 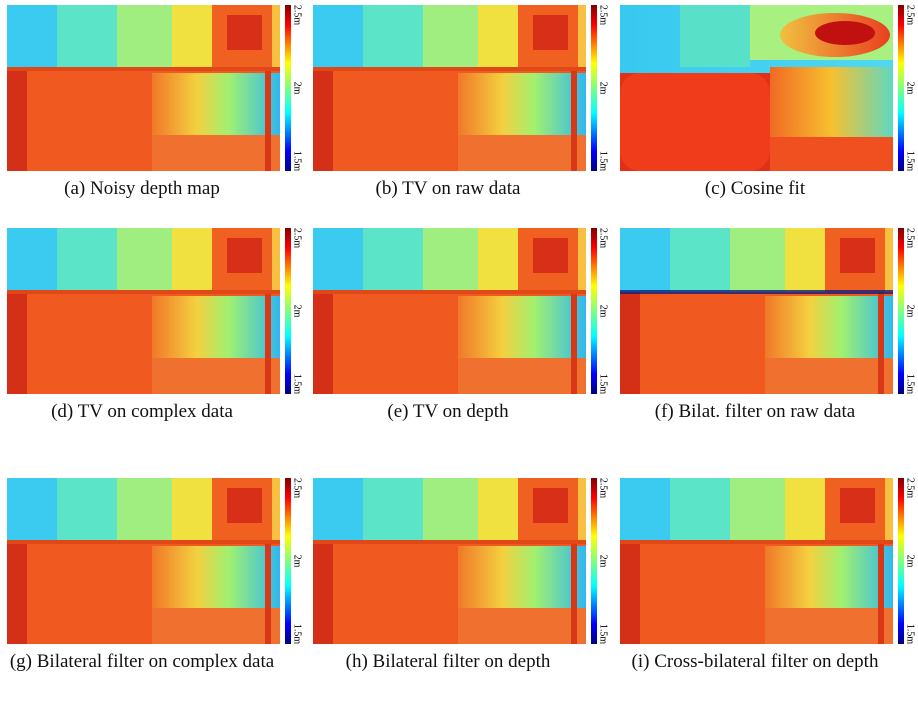 I want to click on caption: (h) Bilateral filter on depth, so click(x=448, y=661).